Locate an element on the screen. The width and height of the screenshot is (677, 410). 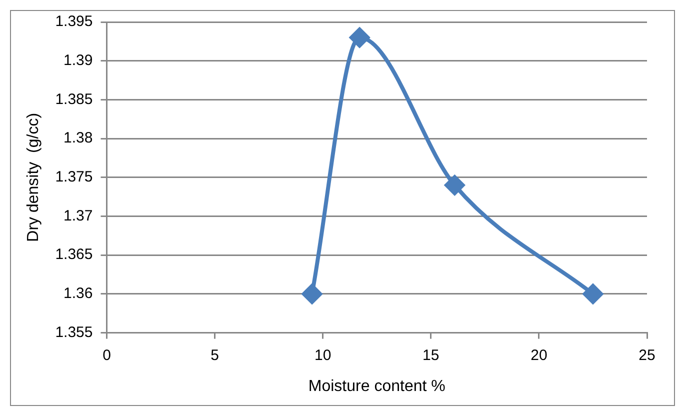
y-tick-label: 1.395 is located at coordinates (74, 21).